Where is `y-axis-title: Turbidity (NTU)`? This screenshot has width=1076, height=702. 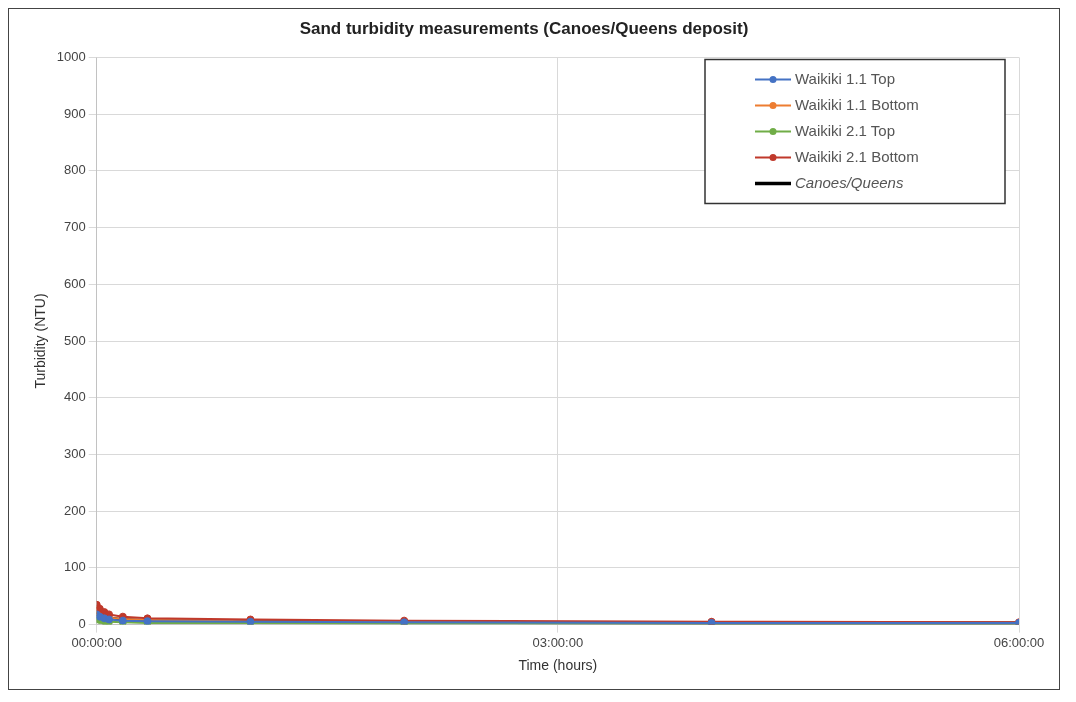 y-axis-title: Turbidity (NTU) is located at coordinates (40, 341).